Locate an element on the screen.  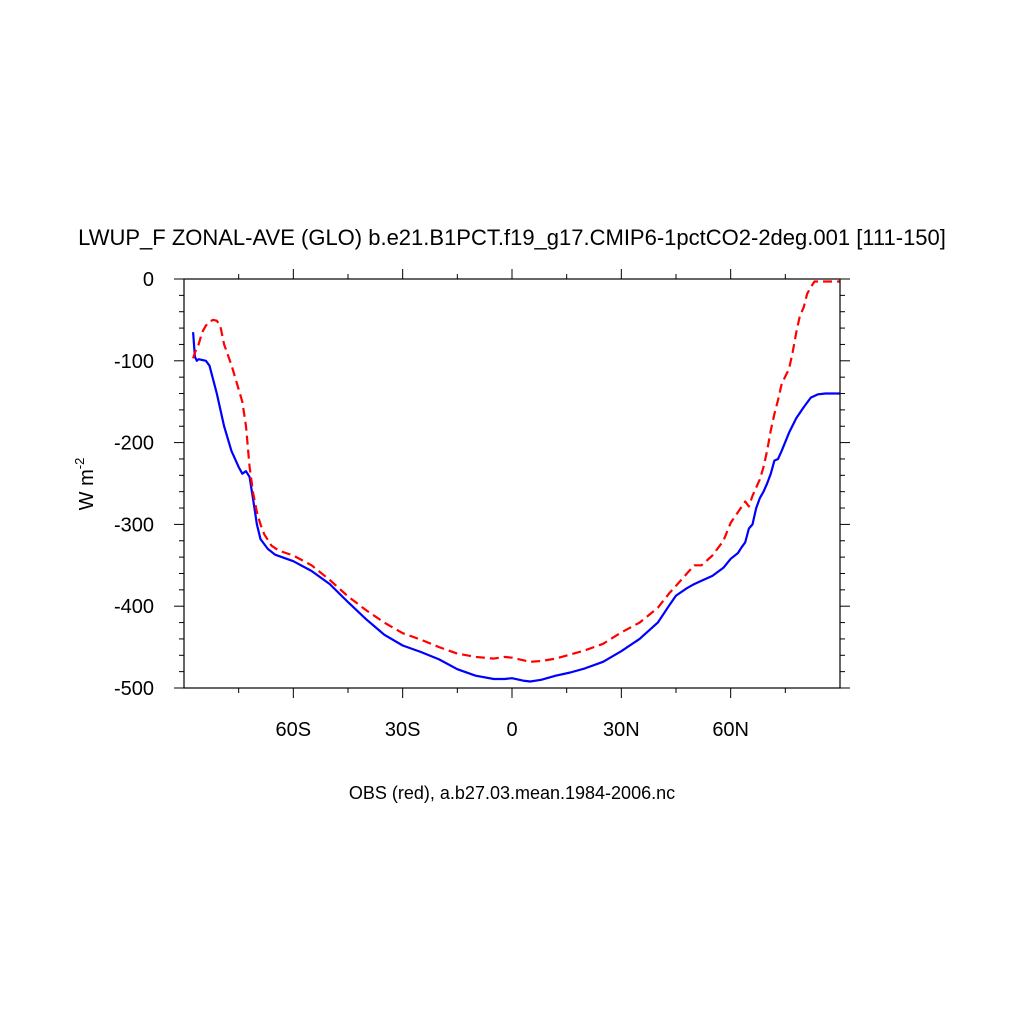
y-tick-label: 0 is located at coordinates (148, 280).